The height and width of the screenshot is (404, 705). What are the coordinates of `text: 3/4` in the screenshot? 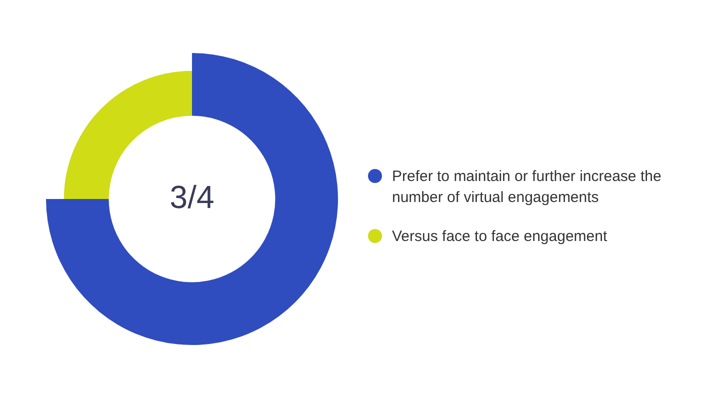 It's located at (192, 196).